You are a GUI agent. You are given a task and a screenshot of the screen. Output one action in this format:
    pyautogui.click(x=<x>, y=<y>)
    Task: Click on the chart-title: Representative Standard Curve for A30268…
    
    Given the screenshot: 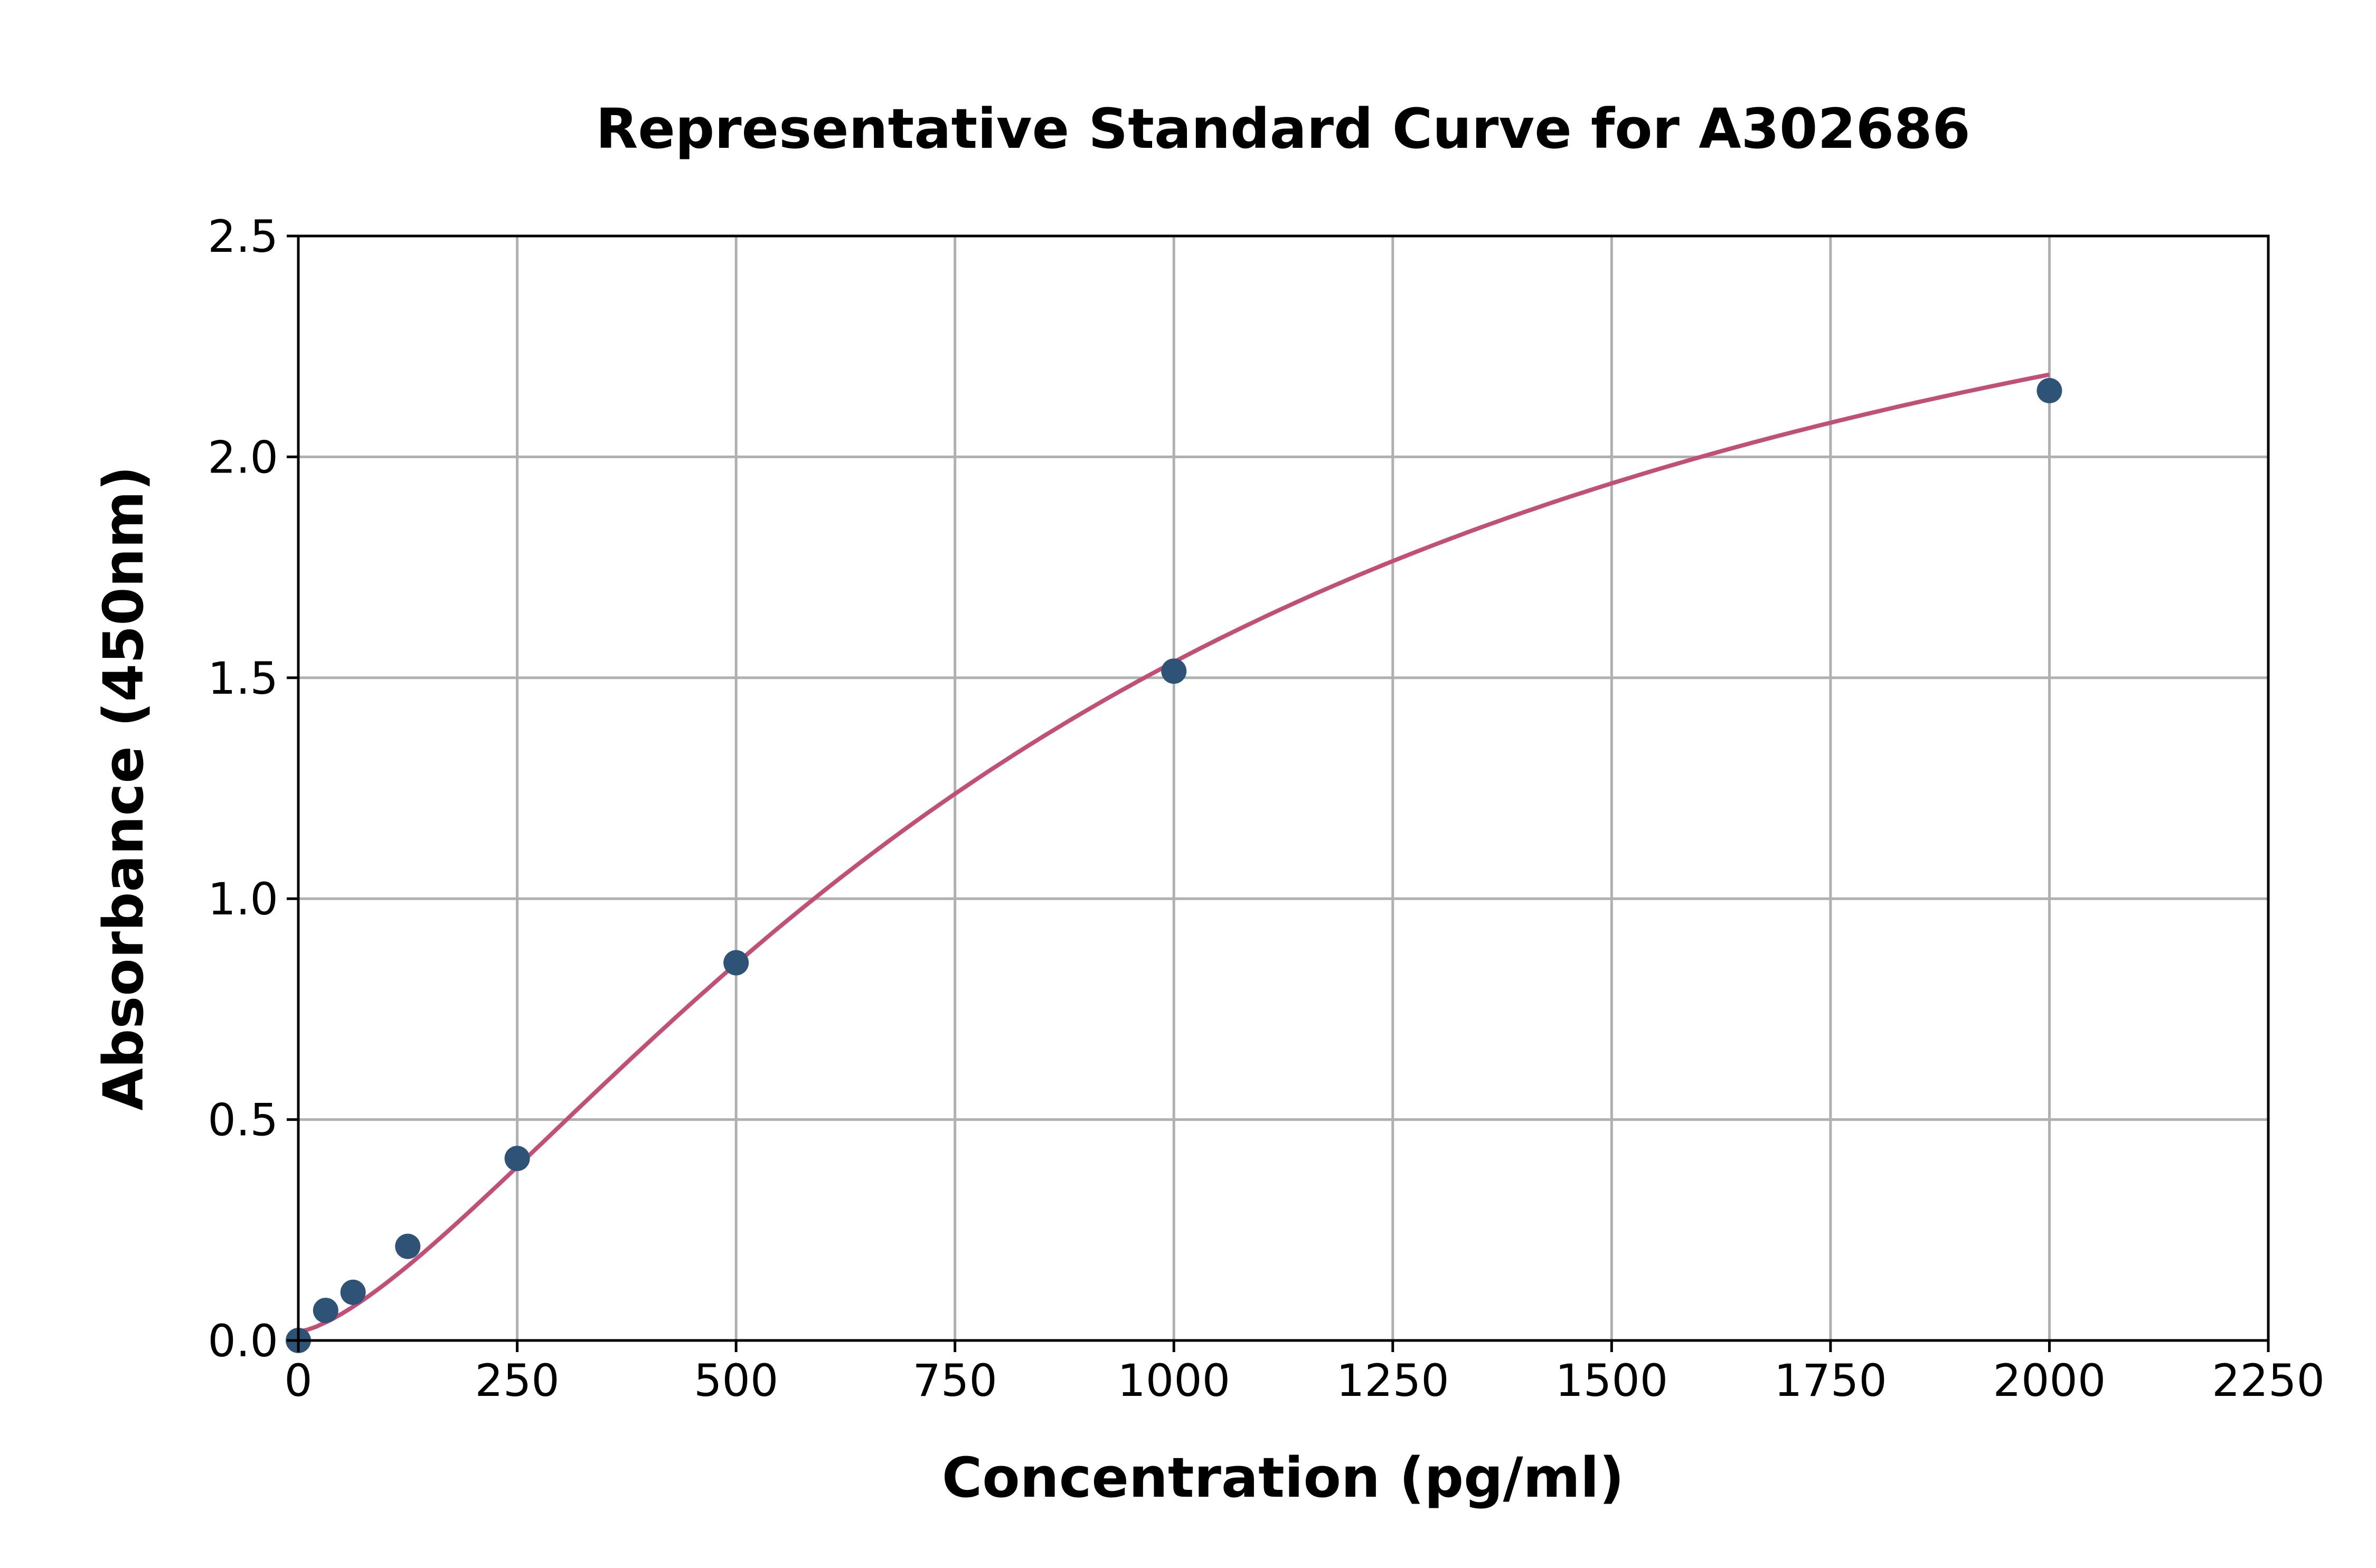 What is the action you would take?
    pyautogui.click(x=1283, y=129)
    